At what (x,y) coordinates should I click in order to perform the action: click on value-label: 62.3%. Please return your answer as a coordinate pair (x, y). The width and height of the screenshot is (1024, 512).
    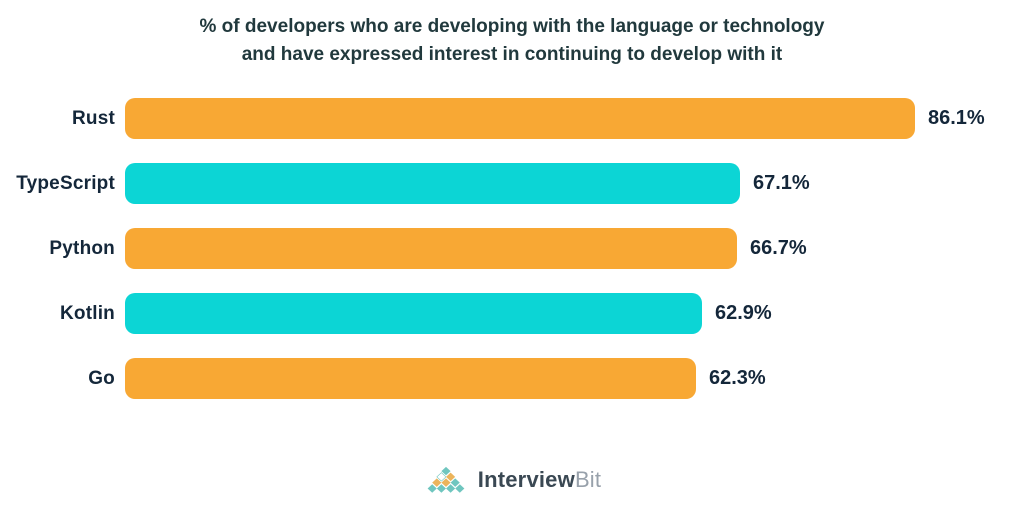
    Looking at the image, I should click on (737, 378).